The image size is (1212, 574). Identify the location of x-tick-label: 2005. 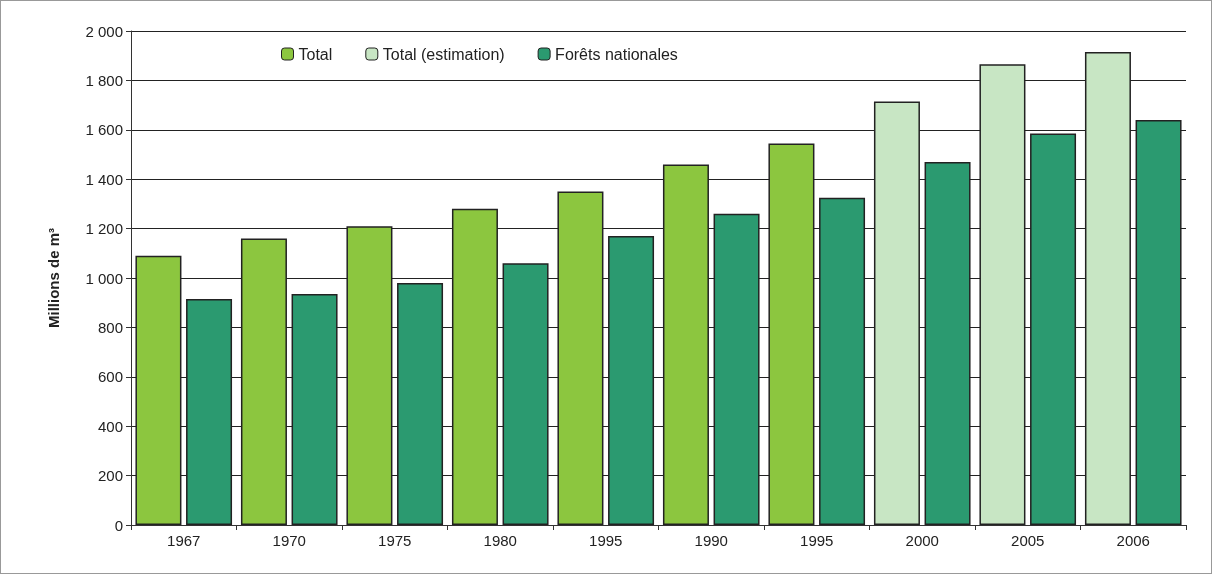
(1028, 540).